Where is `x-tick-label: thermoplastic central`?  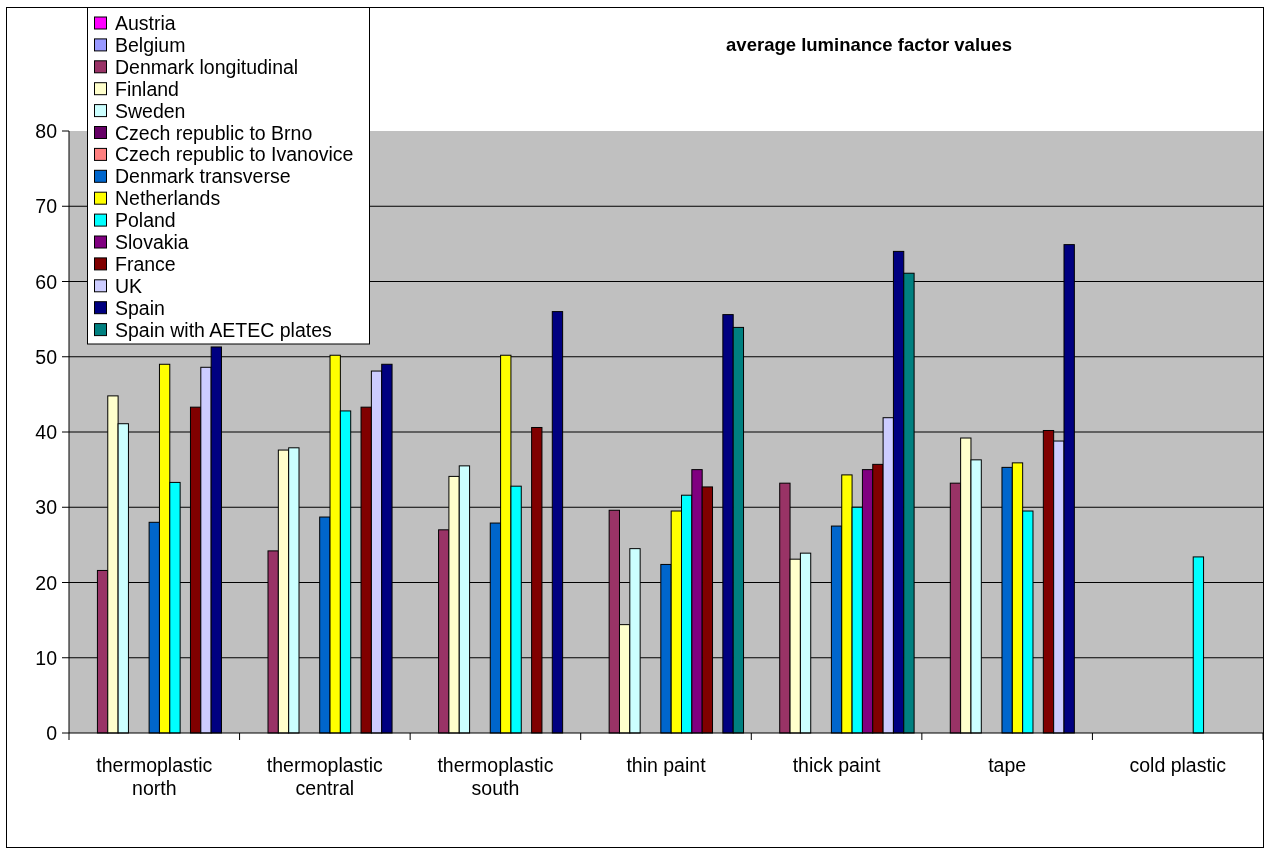
x-tick-label: thermoplastic central is located at coordinates (325, 776).